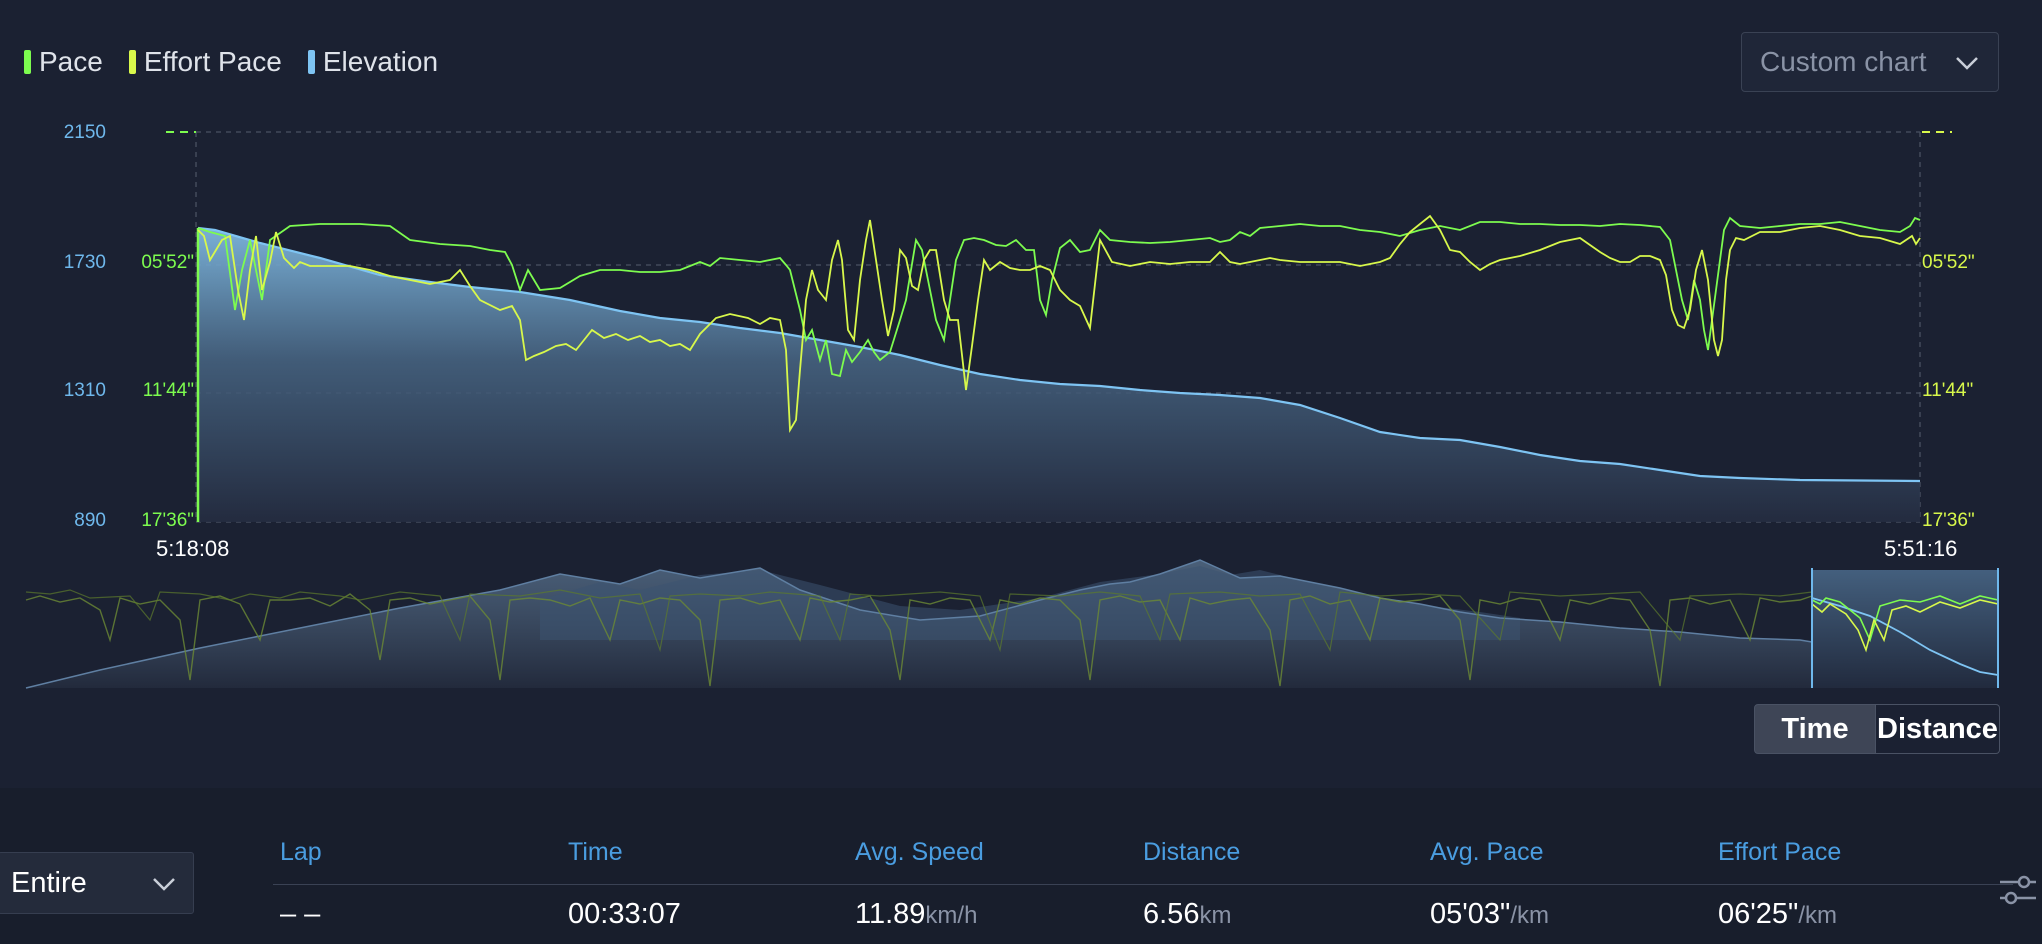 The width and height of the screenshot is (2042, 944). I want to click on legend-effort-pace: Effort Pace, so click(205, 62).